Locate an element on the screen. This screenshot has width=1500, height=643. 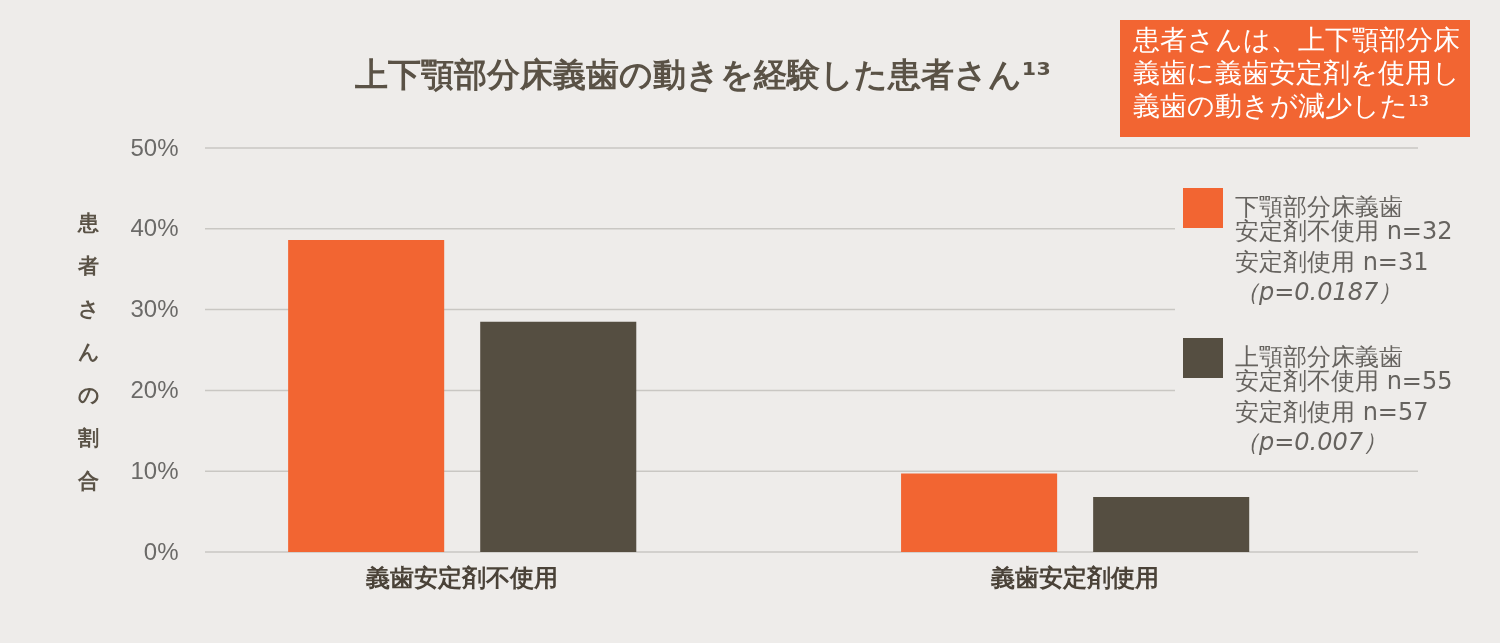
y-tick-label: 10% is located at coordinates (154, 470).